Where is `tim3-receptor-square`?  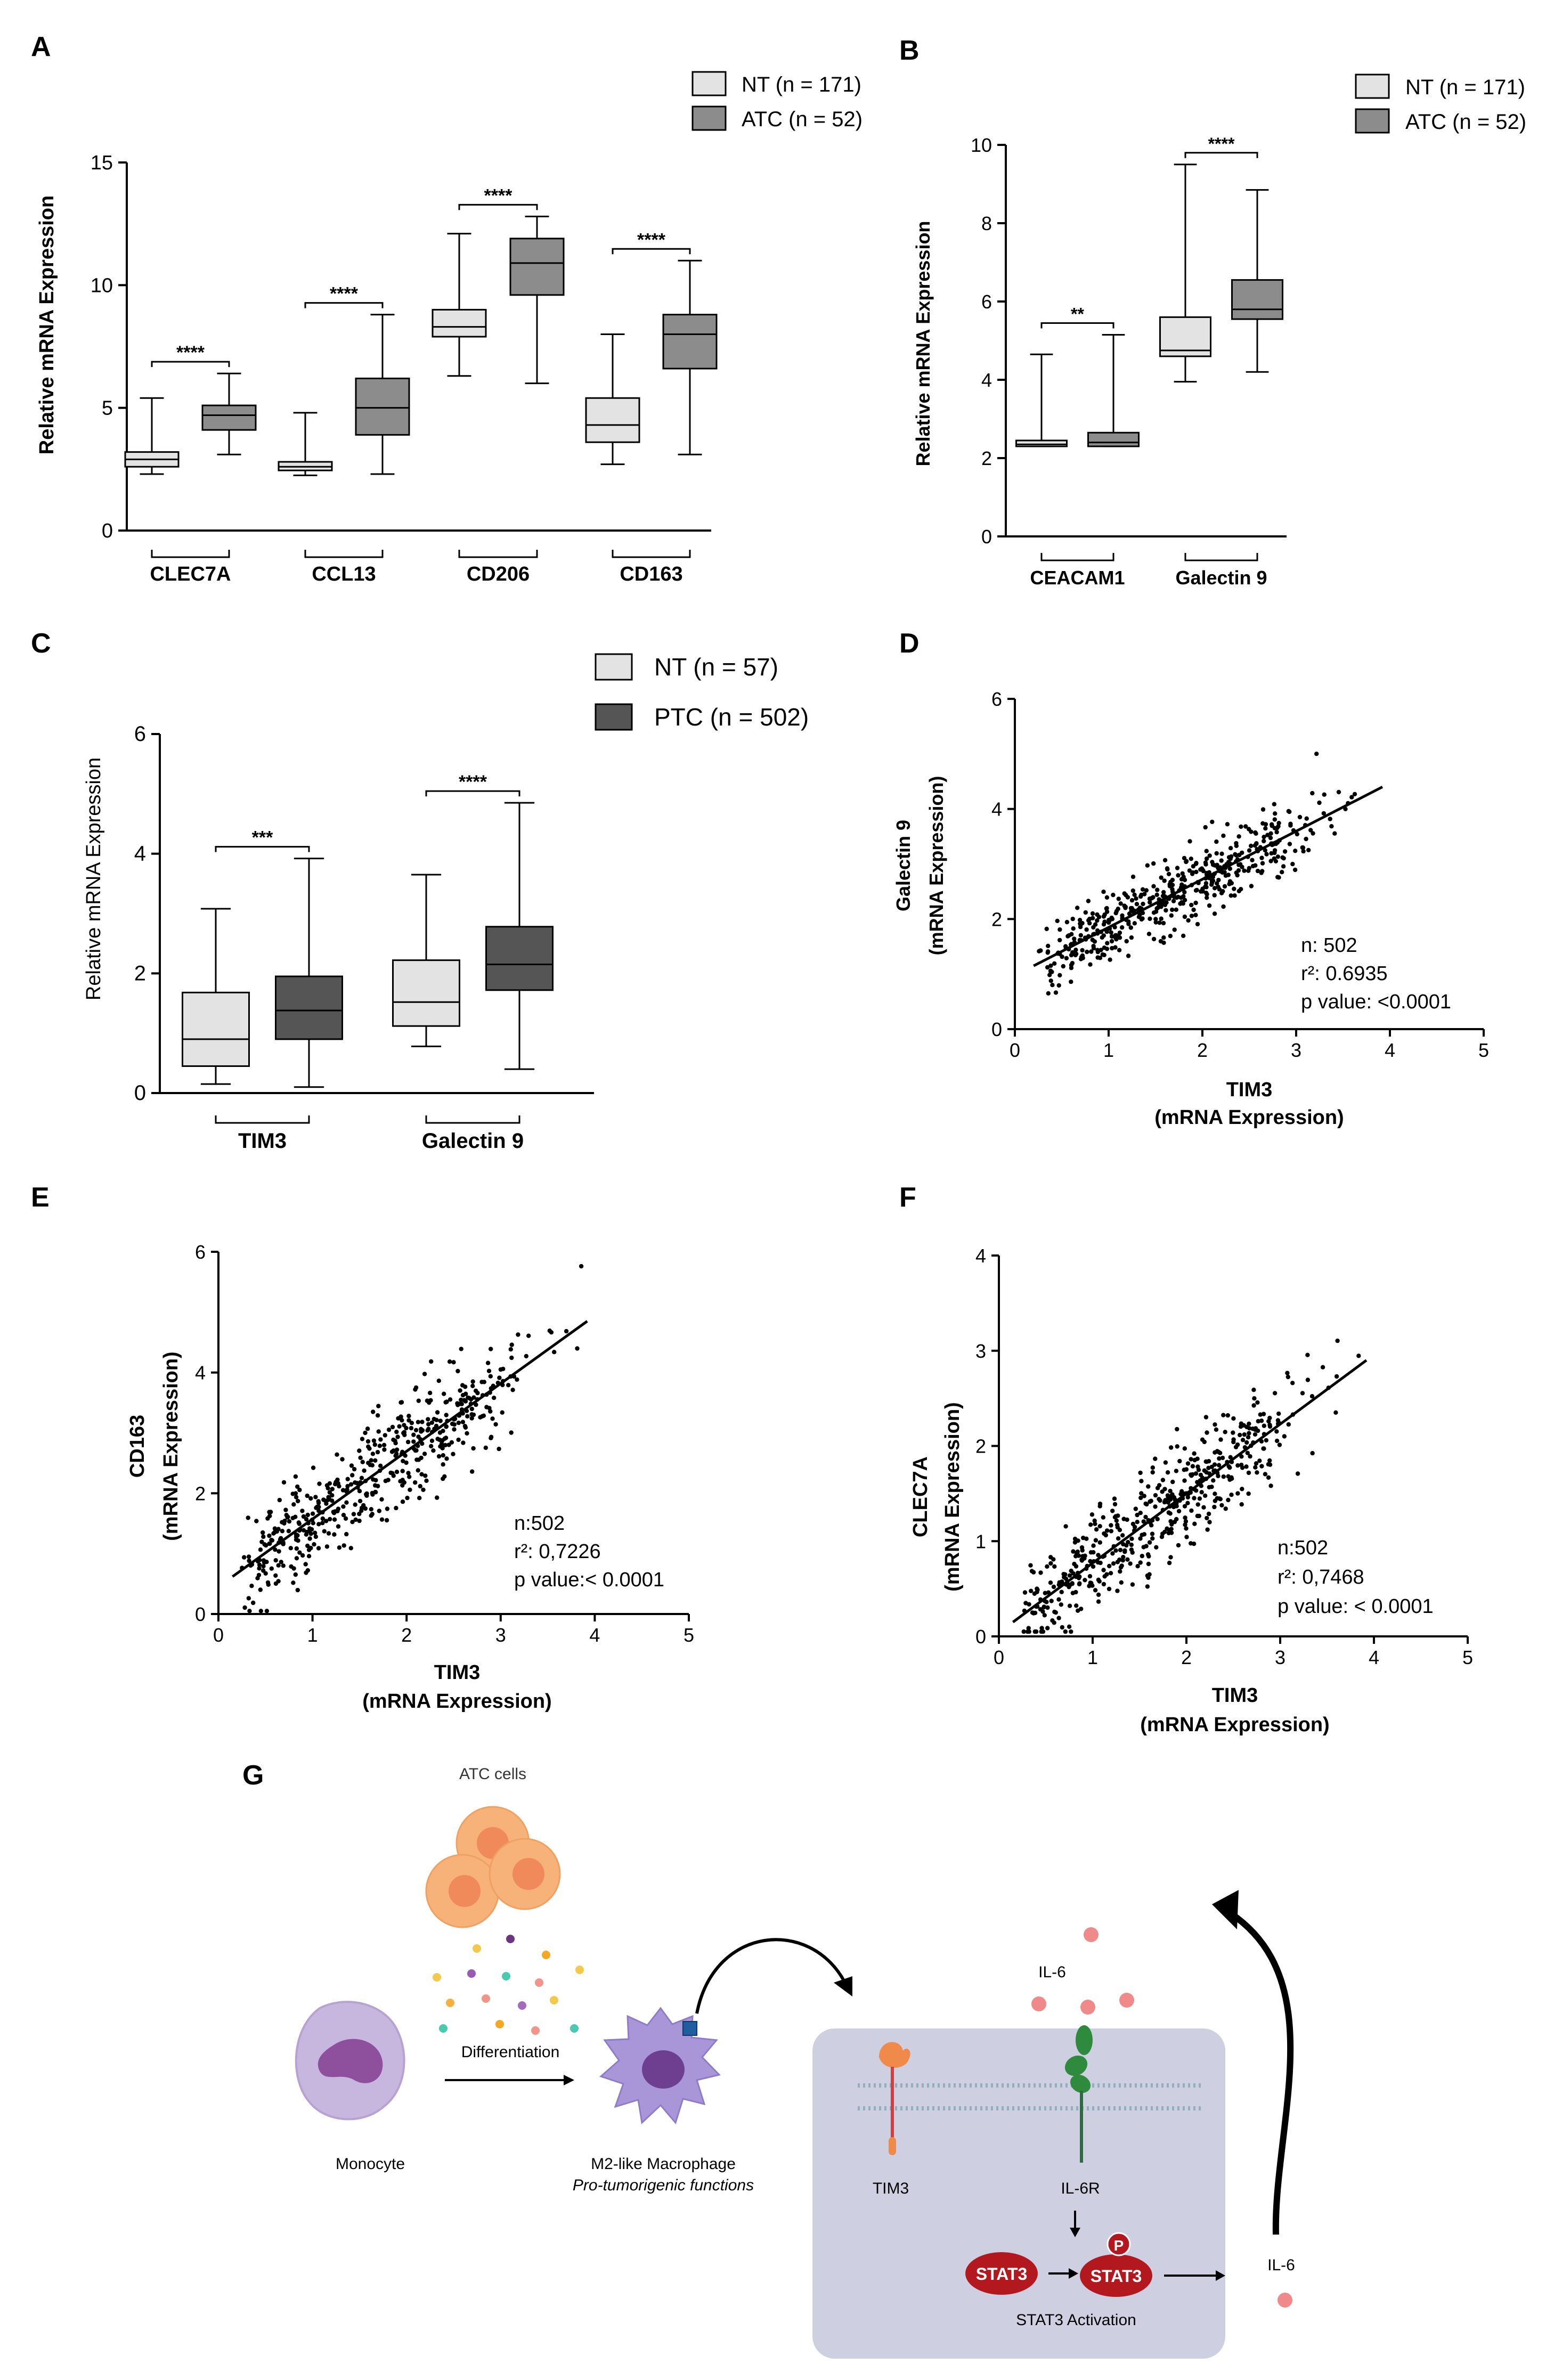 tim3-receptor-square is located at coordinates (689, 2028).